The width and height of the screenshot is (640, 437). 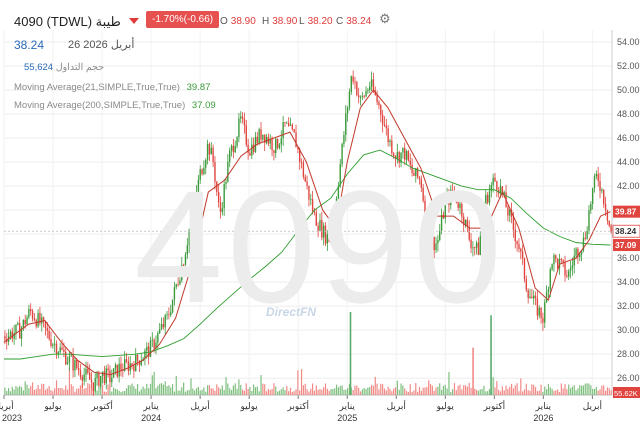 What do you see at coordinates (626, 212) in the screenshot?
I see `price-tag-label: 39.87` at bounding box center [626, 212].